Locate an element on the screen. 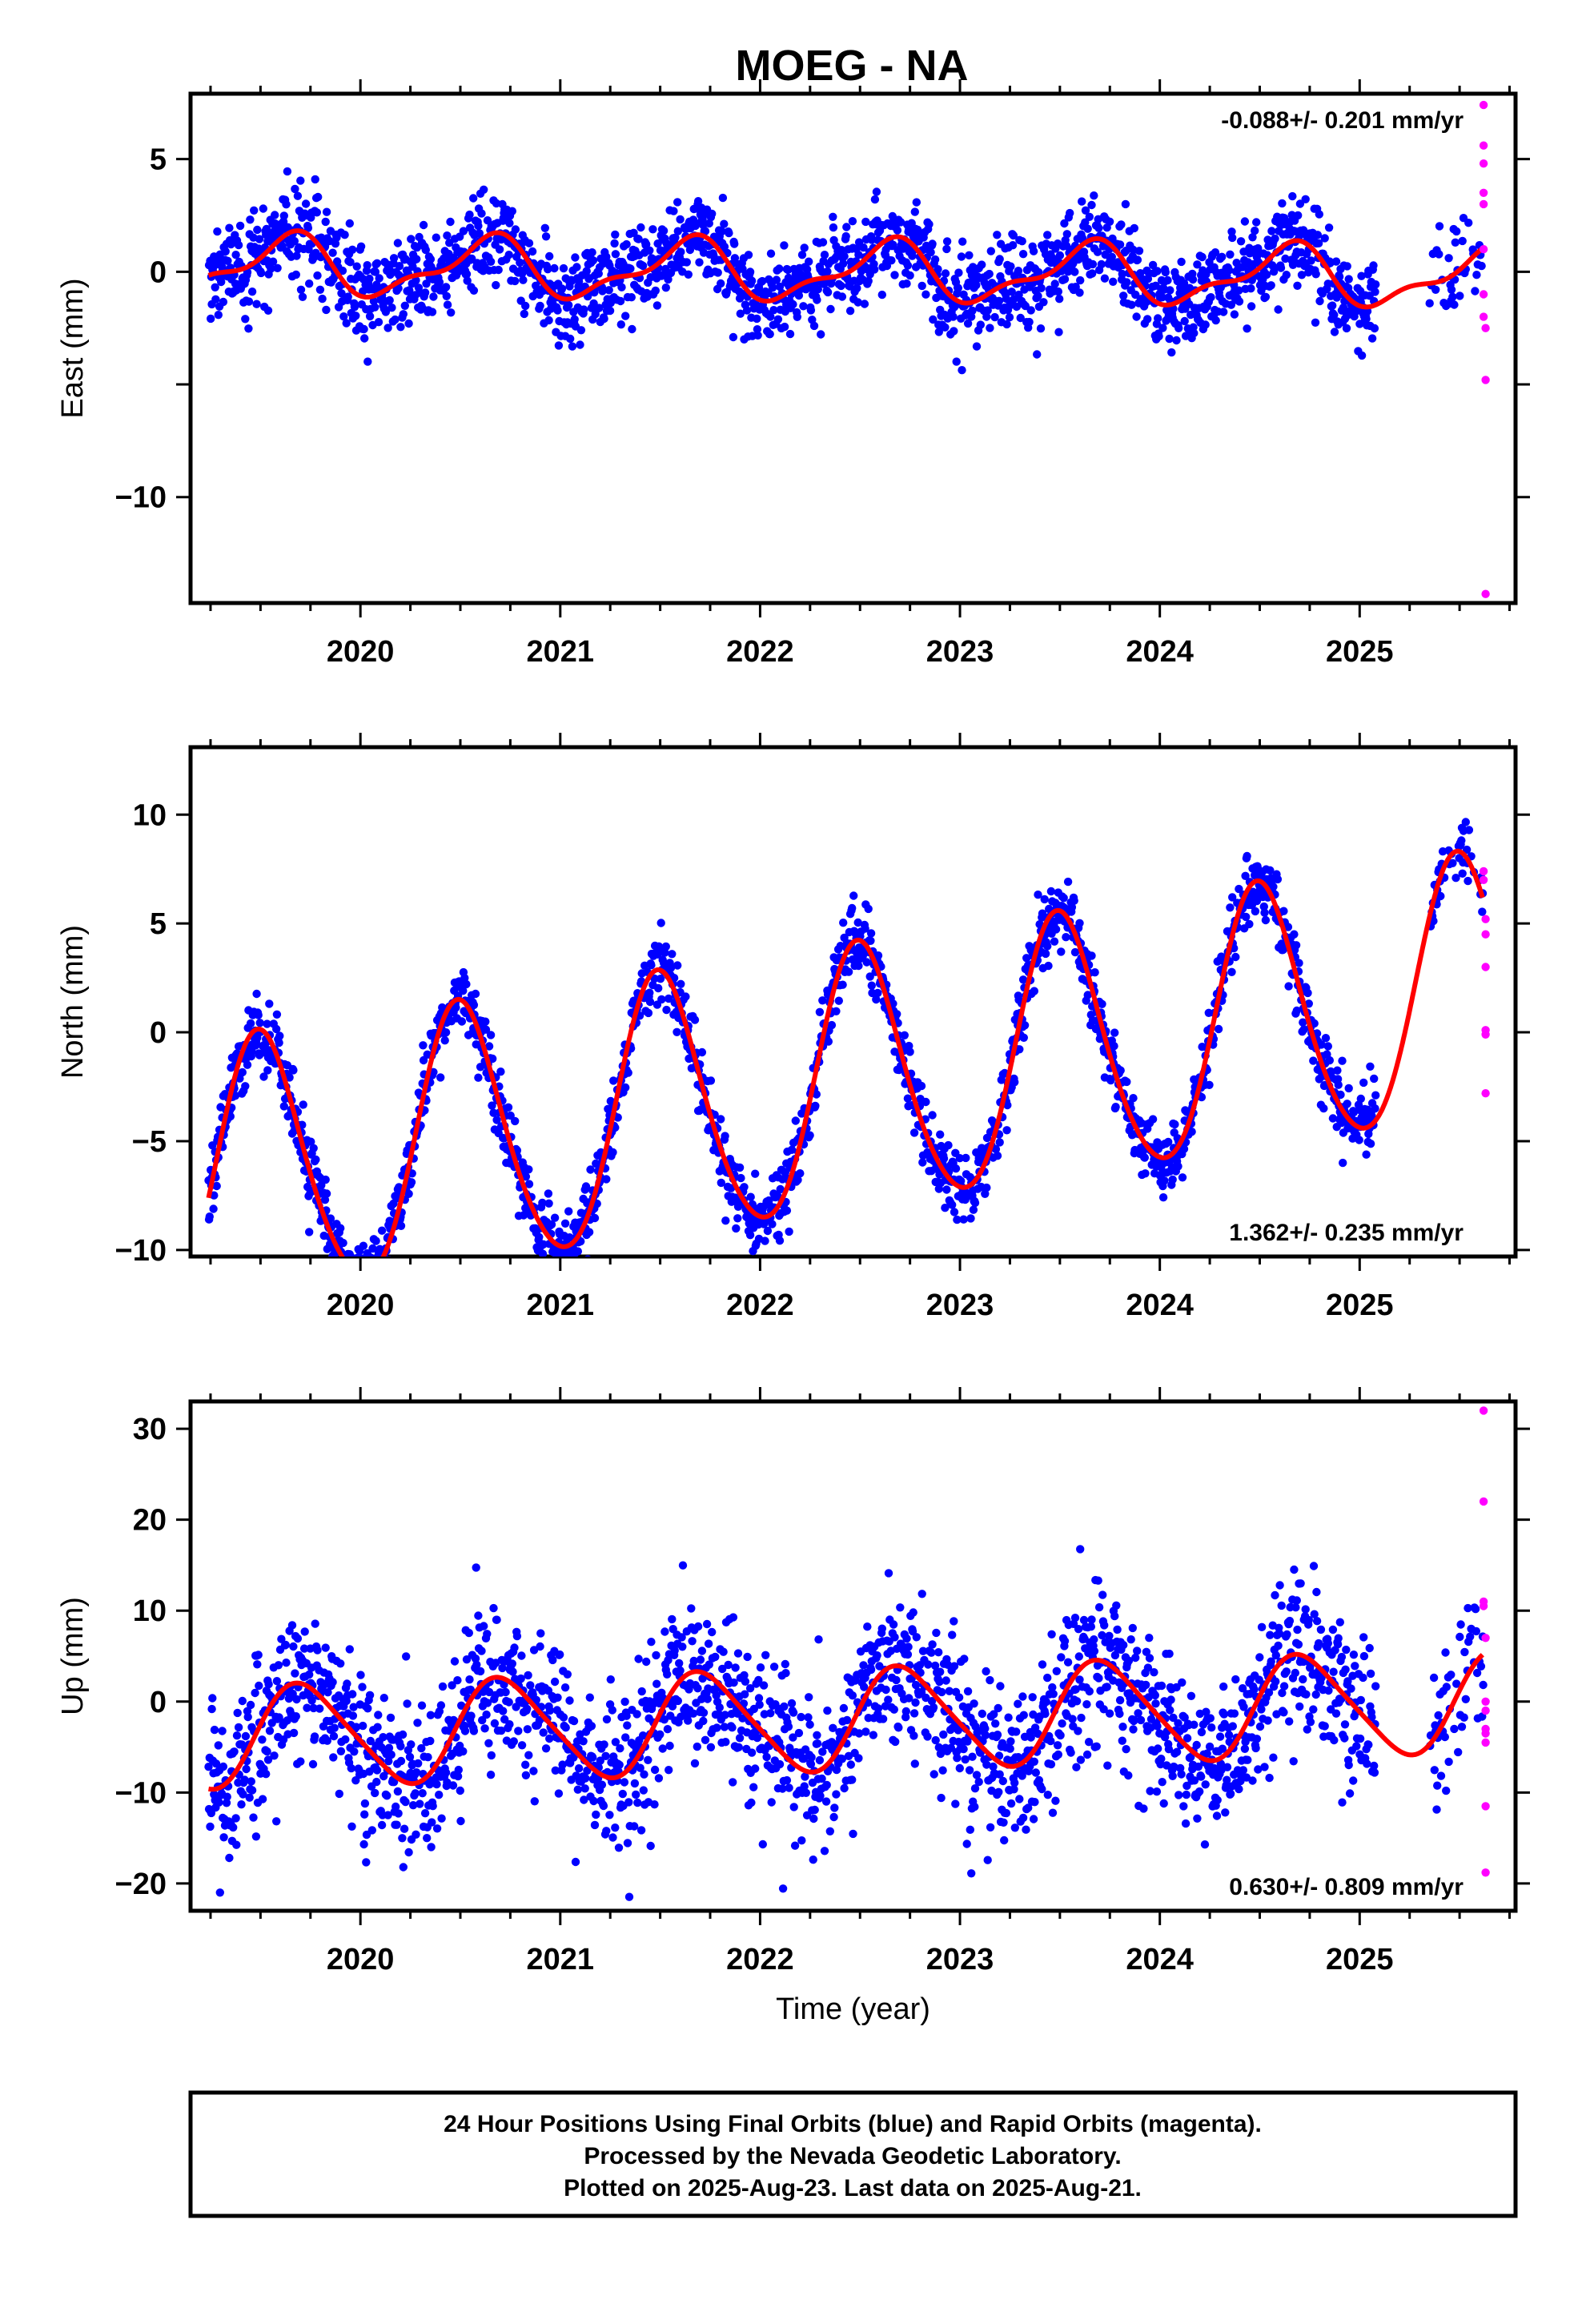 The image size is (1582, 2324). x-tick-label: 2022 is located at coordinates (760, 1305).